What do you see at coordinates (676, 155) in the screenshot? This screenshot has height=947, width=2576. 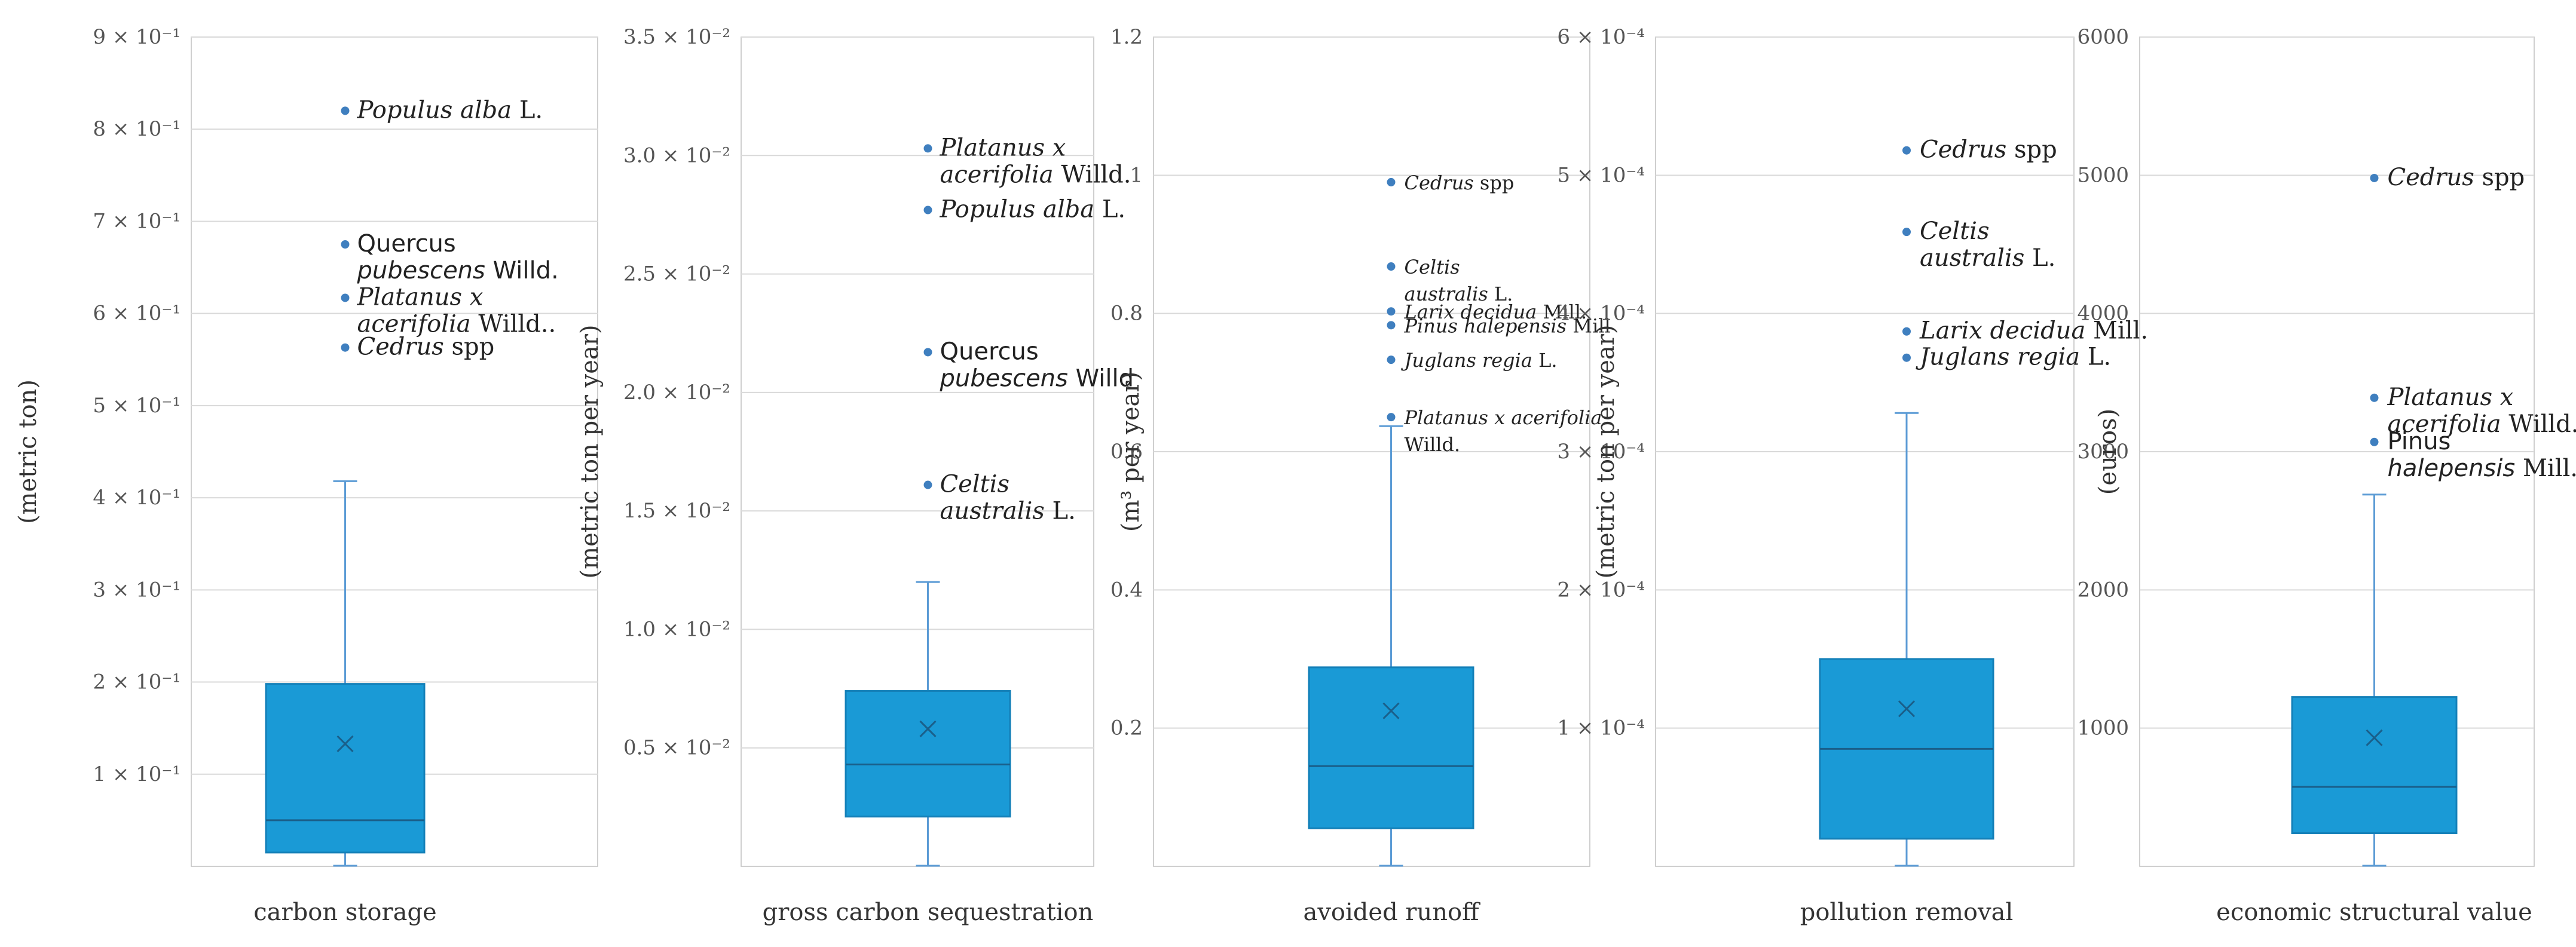 I see `panel-2-y-tick-label-6: 3.0 × 10⁻²` at bounding box center [676, 155].